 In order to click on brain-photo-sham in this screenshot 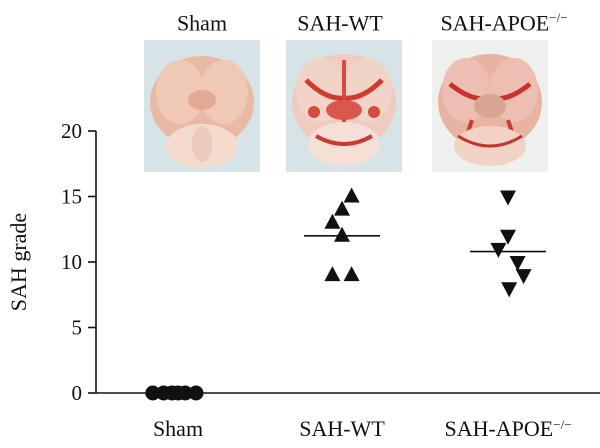, I will do `click(202, 106)`.